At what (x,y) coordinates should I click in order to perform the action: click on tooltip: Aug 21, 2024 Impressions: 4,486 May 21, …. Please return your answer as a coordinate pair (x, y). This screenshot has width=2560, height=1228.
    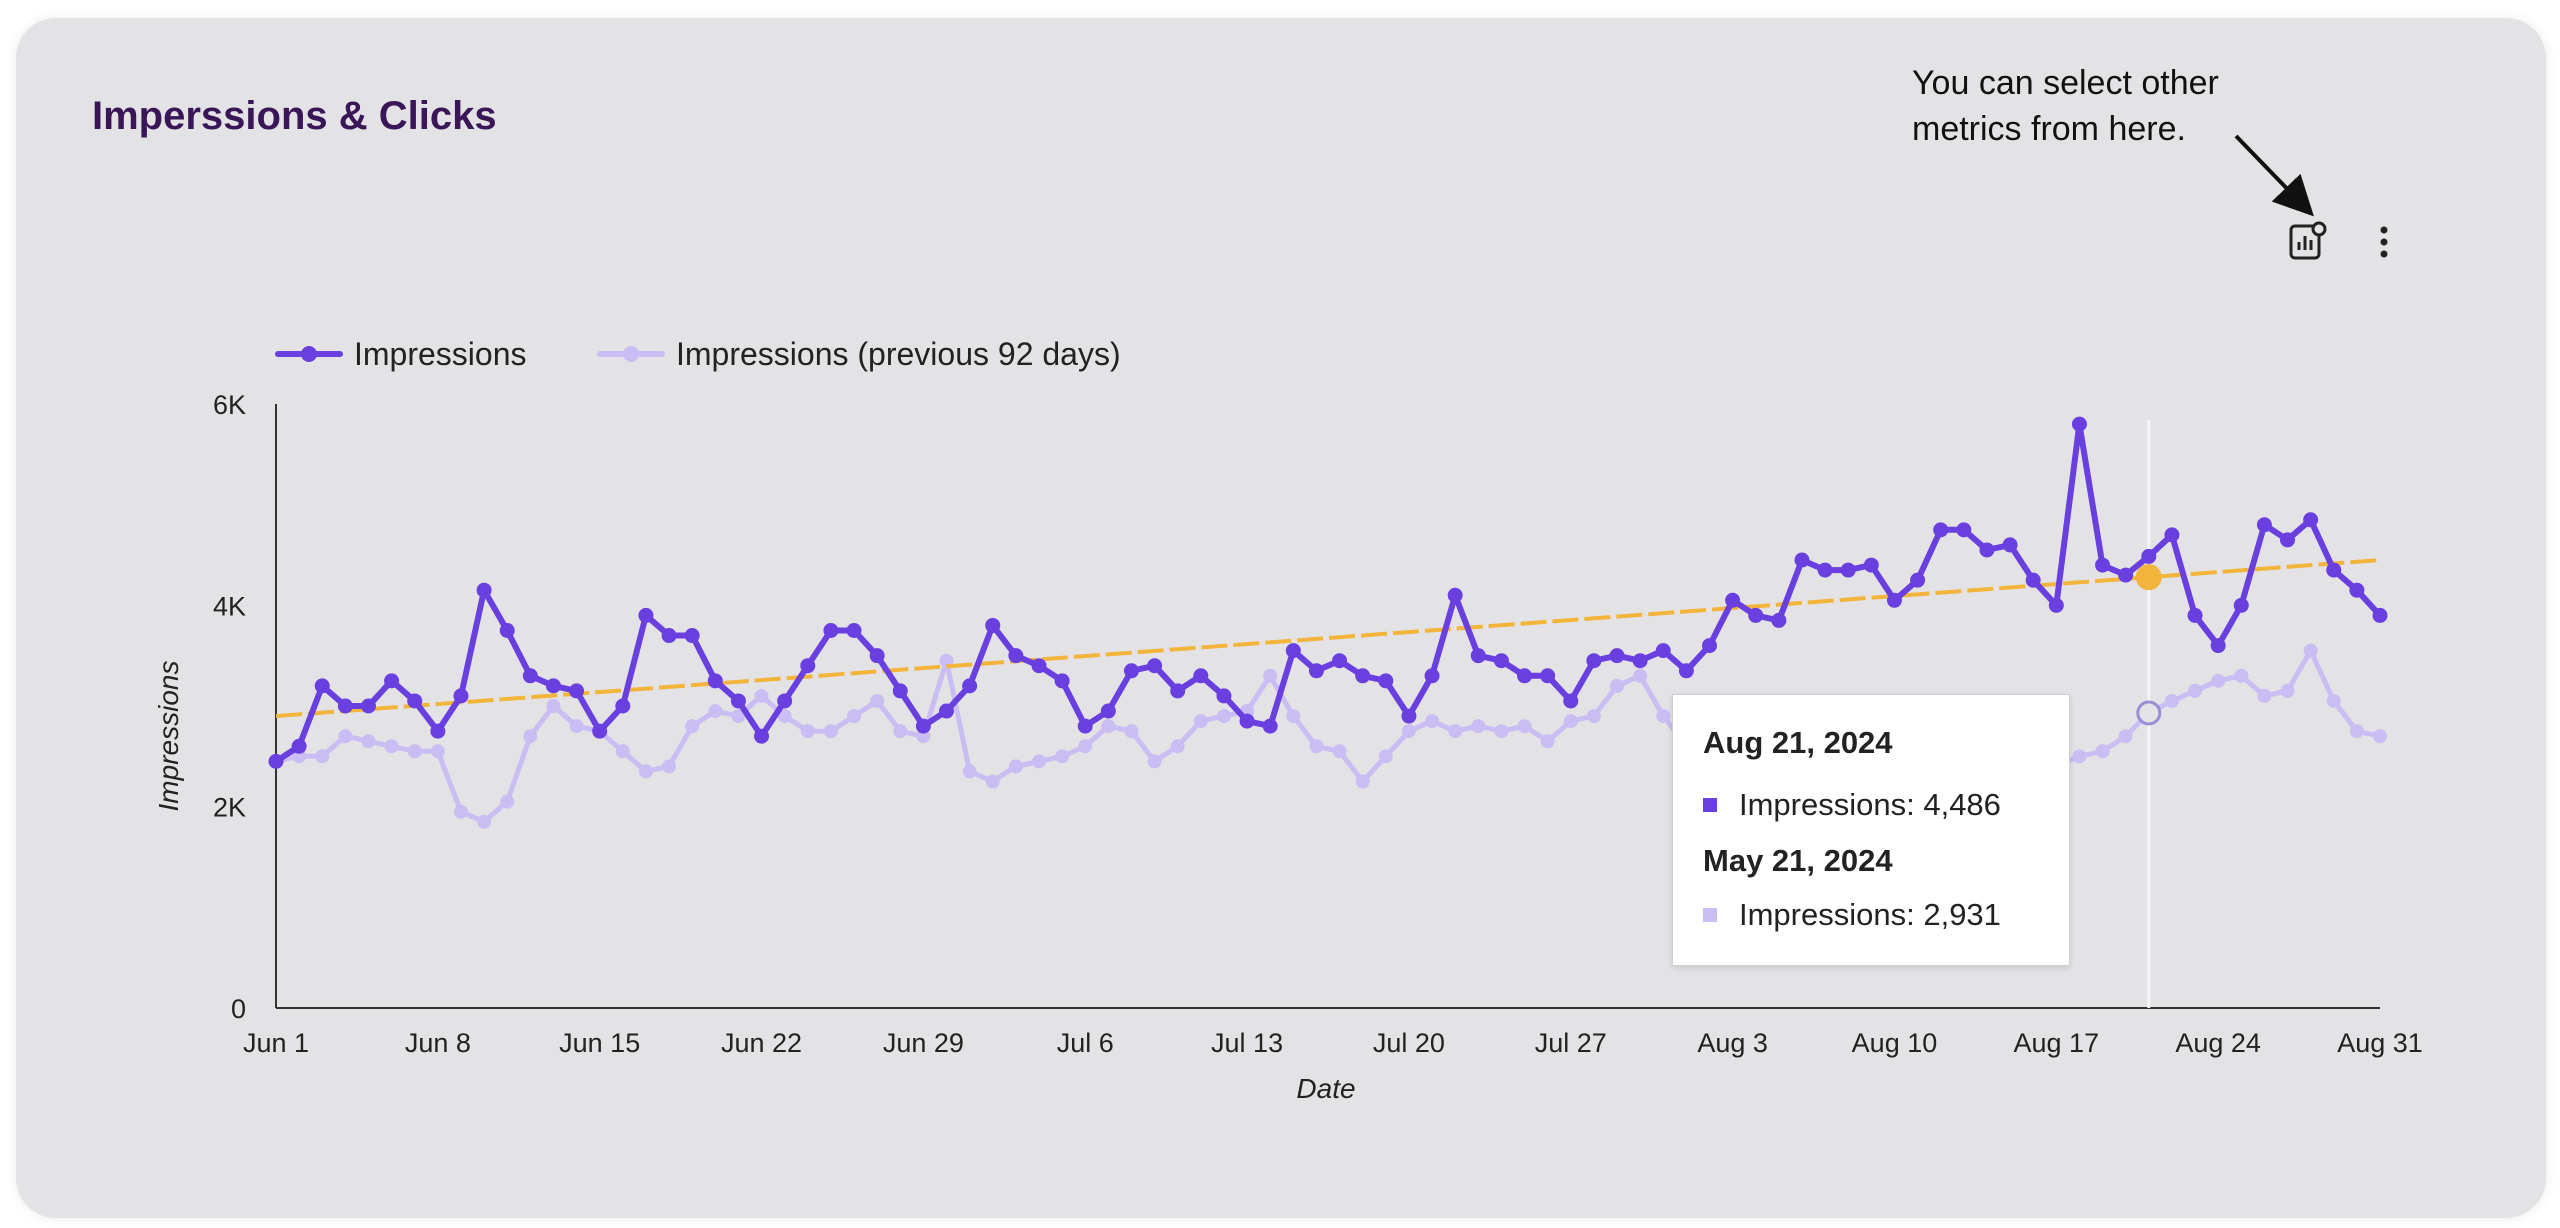
    Looking at the image, I should click on (1871, 830).